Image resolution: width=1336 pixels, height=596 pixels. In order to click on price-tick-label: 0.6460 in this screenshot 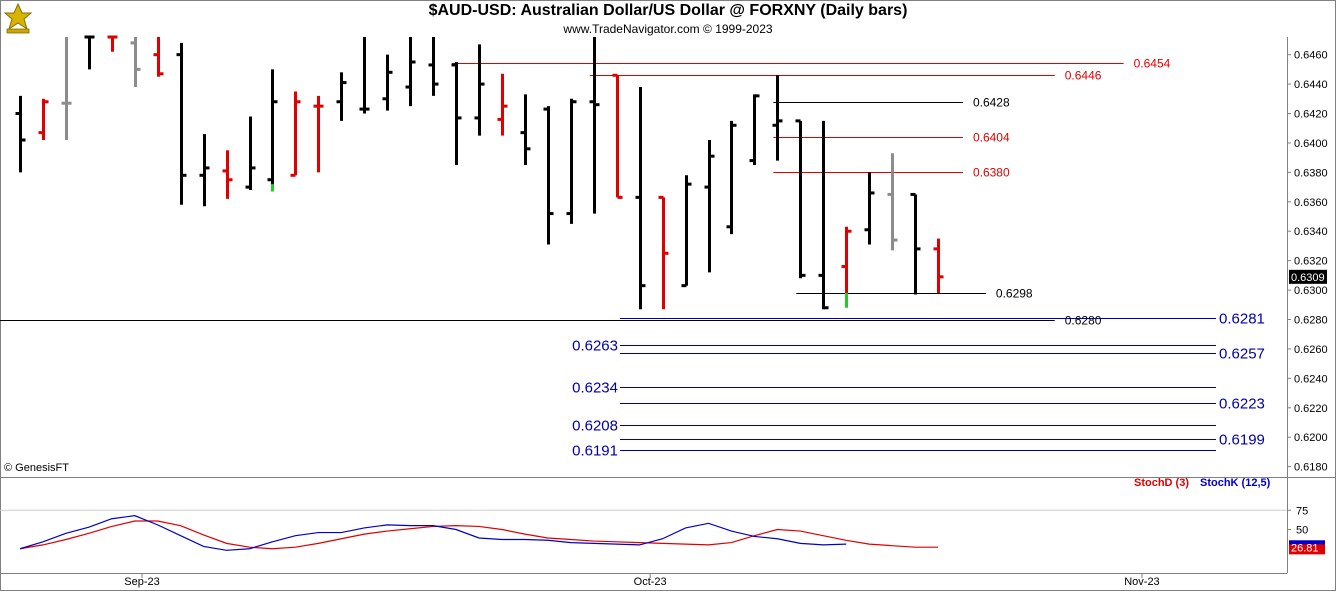, I will do `click(1311, 56)`.